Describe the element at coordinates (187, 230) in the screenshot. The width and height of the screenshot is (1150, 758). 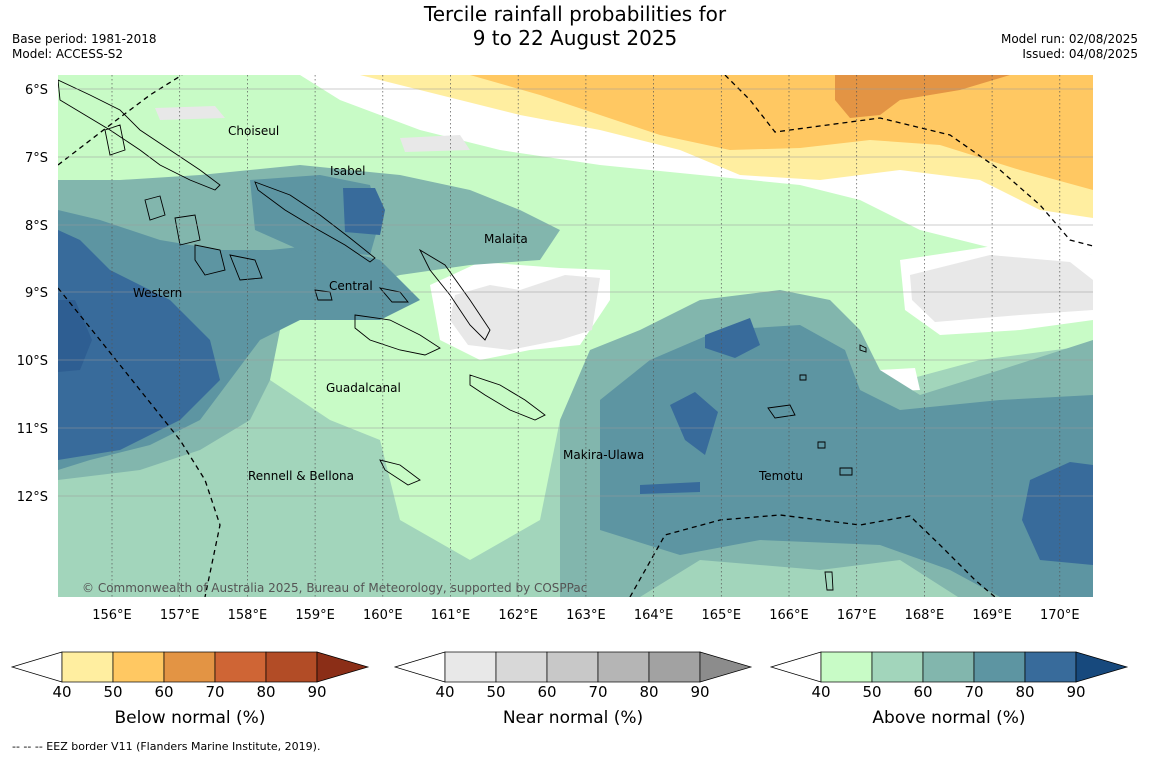
I see `western-island-b` at that location.